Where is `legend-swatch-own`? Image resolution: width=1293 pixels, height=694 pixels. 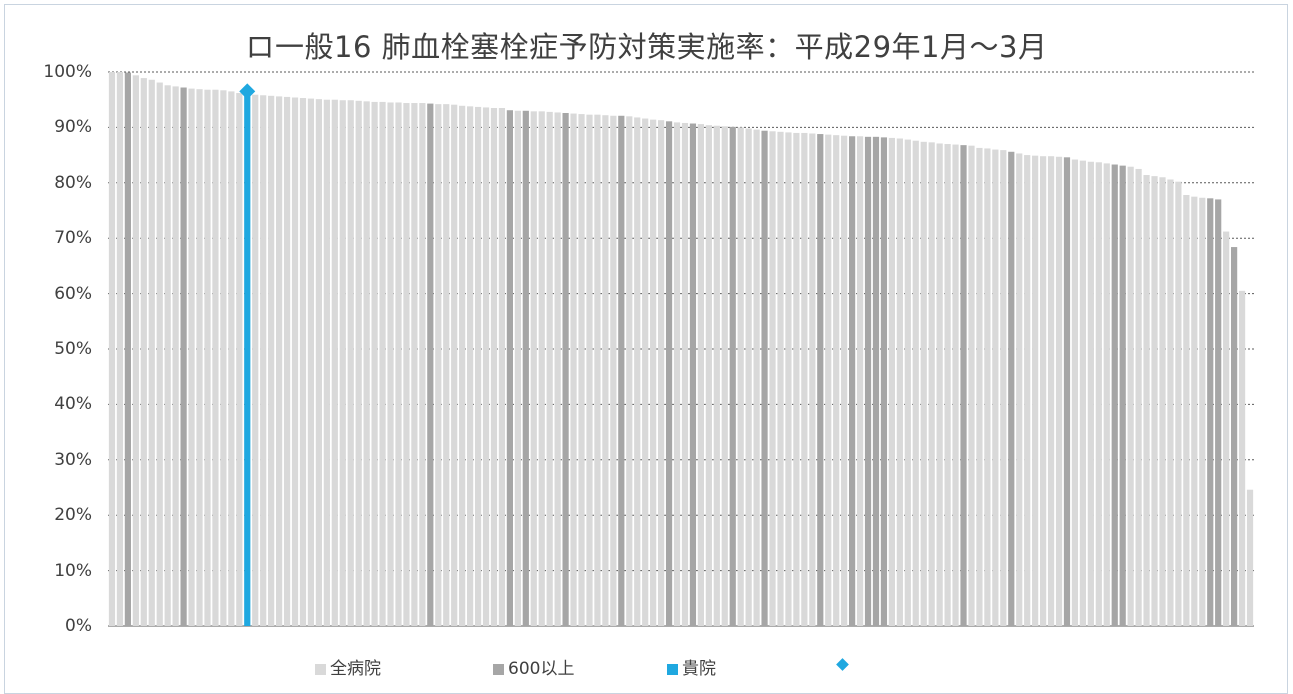 legend-swatch-own is located at coordinates (672, 669).